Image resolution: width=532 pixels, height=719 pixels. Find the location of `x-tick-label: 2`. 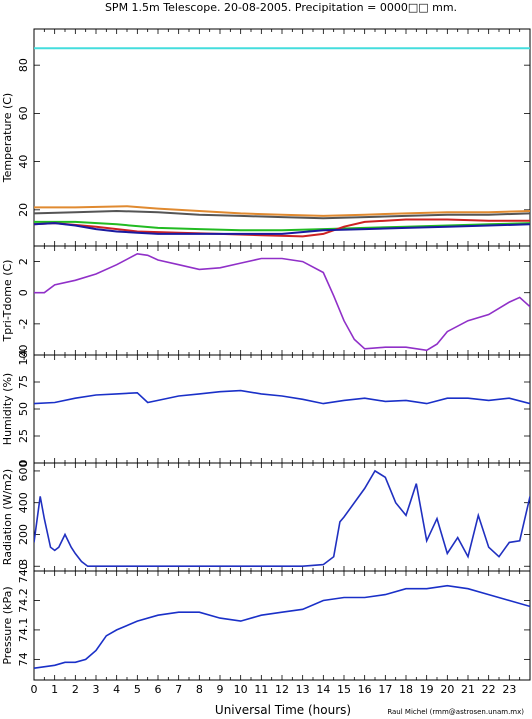

x-tick-label: 2 is located at coordinates (75, 689).